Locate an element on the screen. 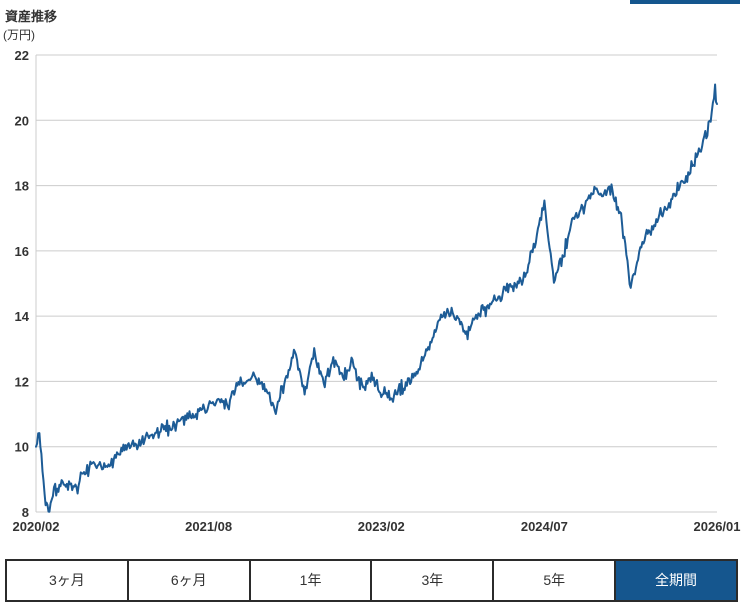 This screenshot has height=607, width=743. y-axis-unit-label: (万円) is located at coordinates (19, 35).